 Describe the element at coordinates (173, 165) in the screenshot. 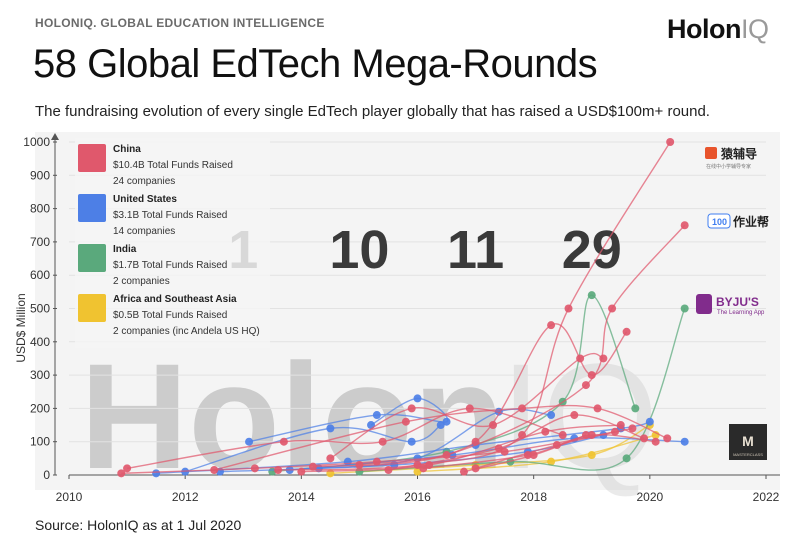

I see `legend-total: $10.4B Total Funds Raised` at that location.